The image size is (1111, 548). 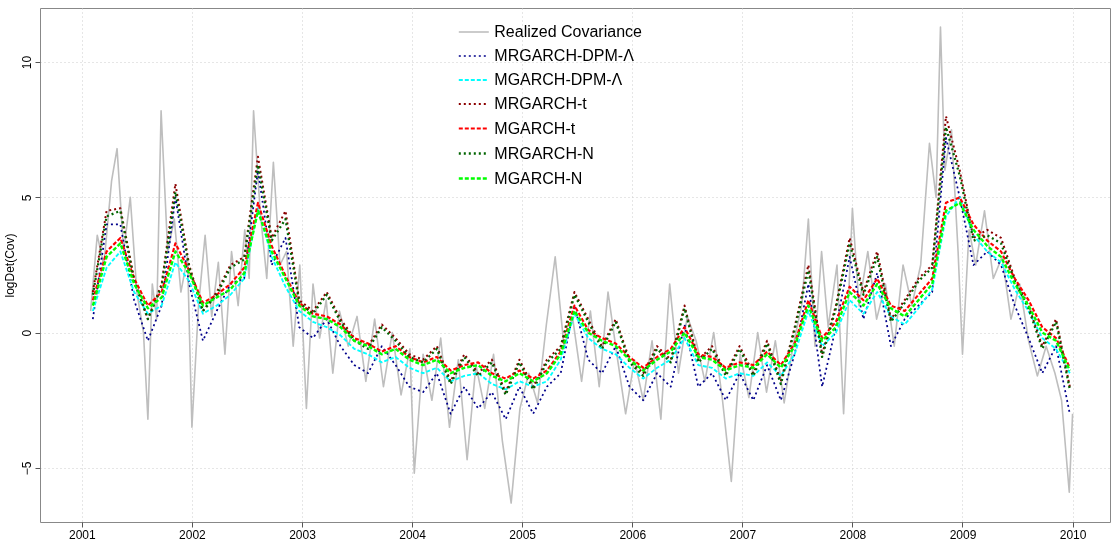 I want to click on legend-label: MGARCH-DPM-Λ, so click(x=558, y=79).